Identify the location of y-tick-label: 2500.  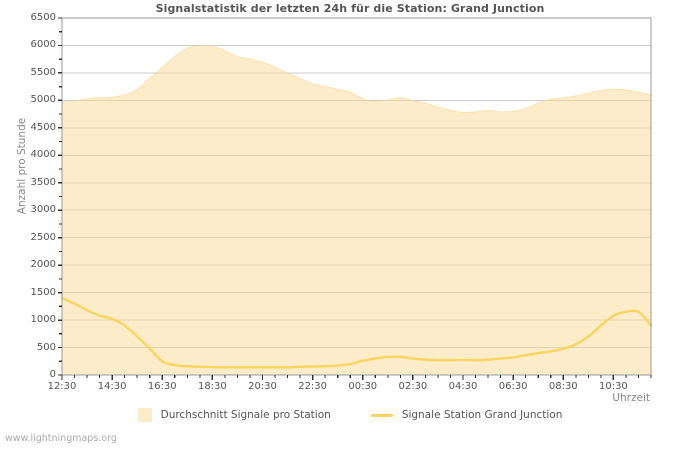
(43, 237).